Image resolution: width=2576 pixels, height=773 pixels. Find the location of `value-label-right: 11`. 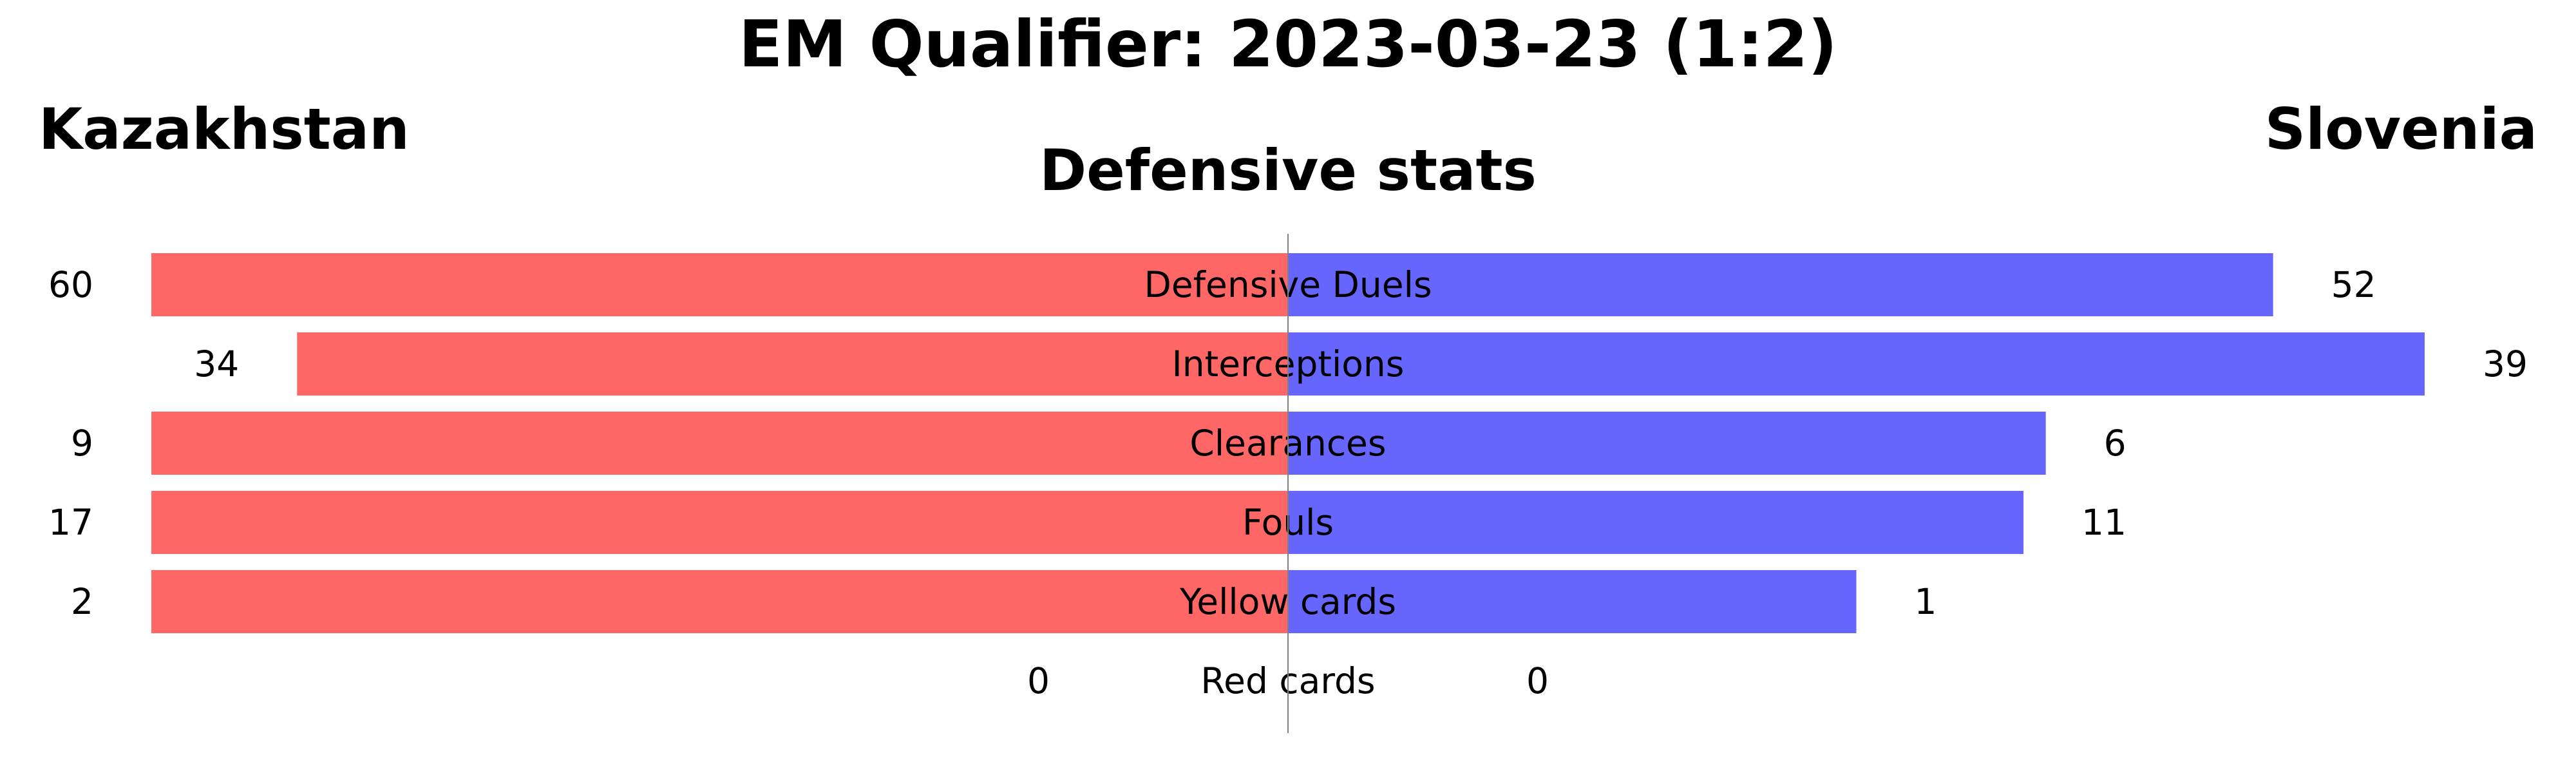

value-label-right: 11 is located at coordinates (2103, 522).